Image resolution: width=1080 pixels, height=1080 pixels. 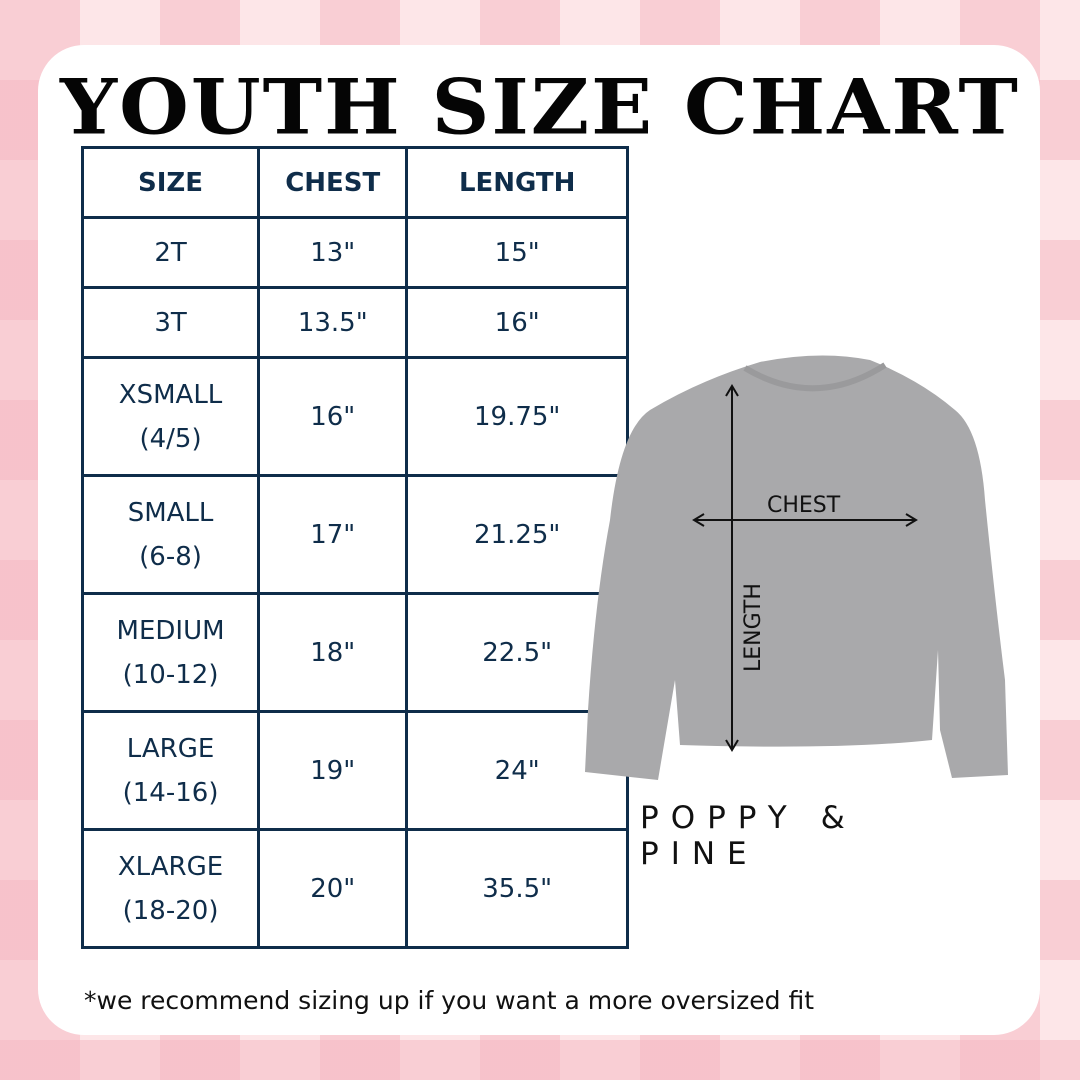 What do you see at coordinates (170, 674) in the screenshot?
I see `size-range: (10-12)` at bounding box center [170, 674].